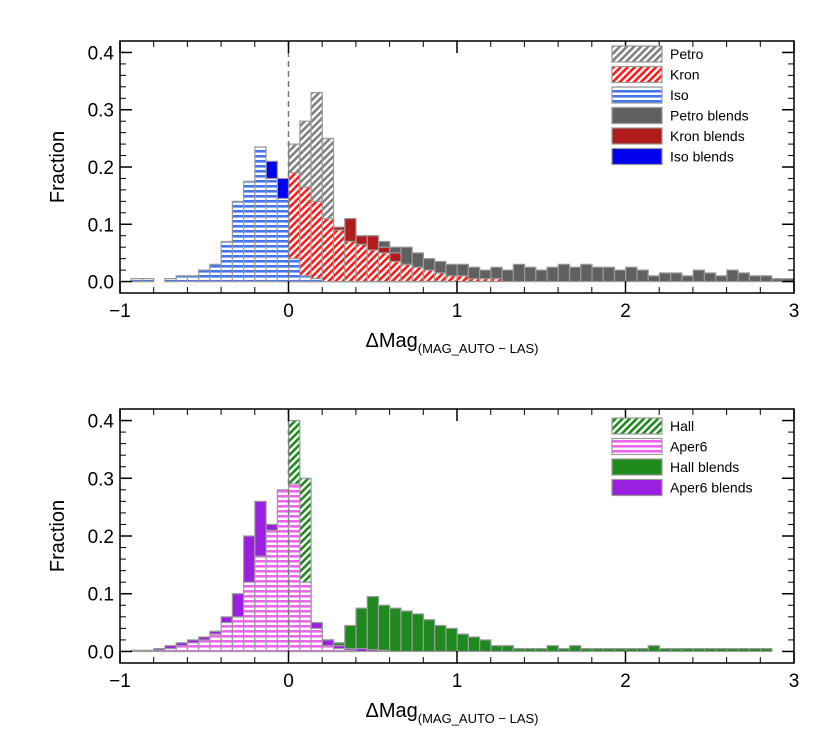  I want to click on legend-swatch-aper6-blends, so click(637, 487).